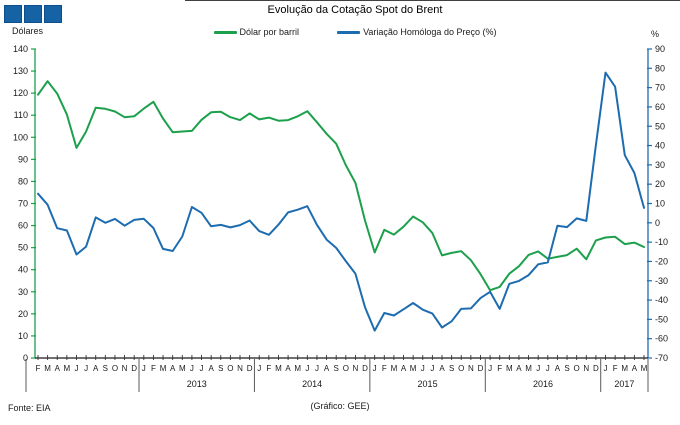 This screenshot has height=425, width=680. Describe the element at coordinates (661, 319) in the screenshot. I see `svg-text: -50` at that location.